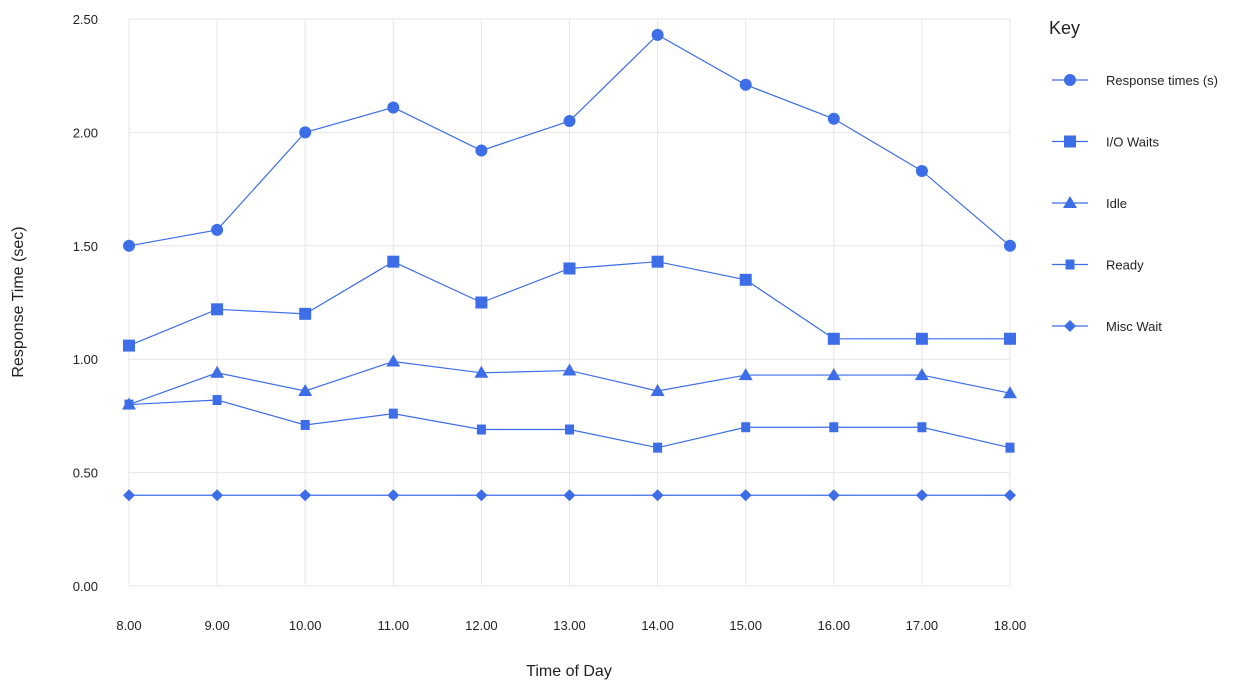 The width and height of the screenshot is (1251, 685). I want to click on x-tick-label: 13.00, so click(569, 625).